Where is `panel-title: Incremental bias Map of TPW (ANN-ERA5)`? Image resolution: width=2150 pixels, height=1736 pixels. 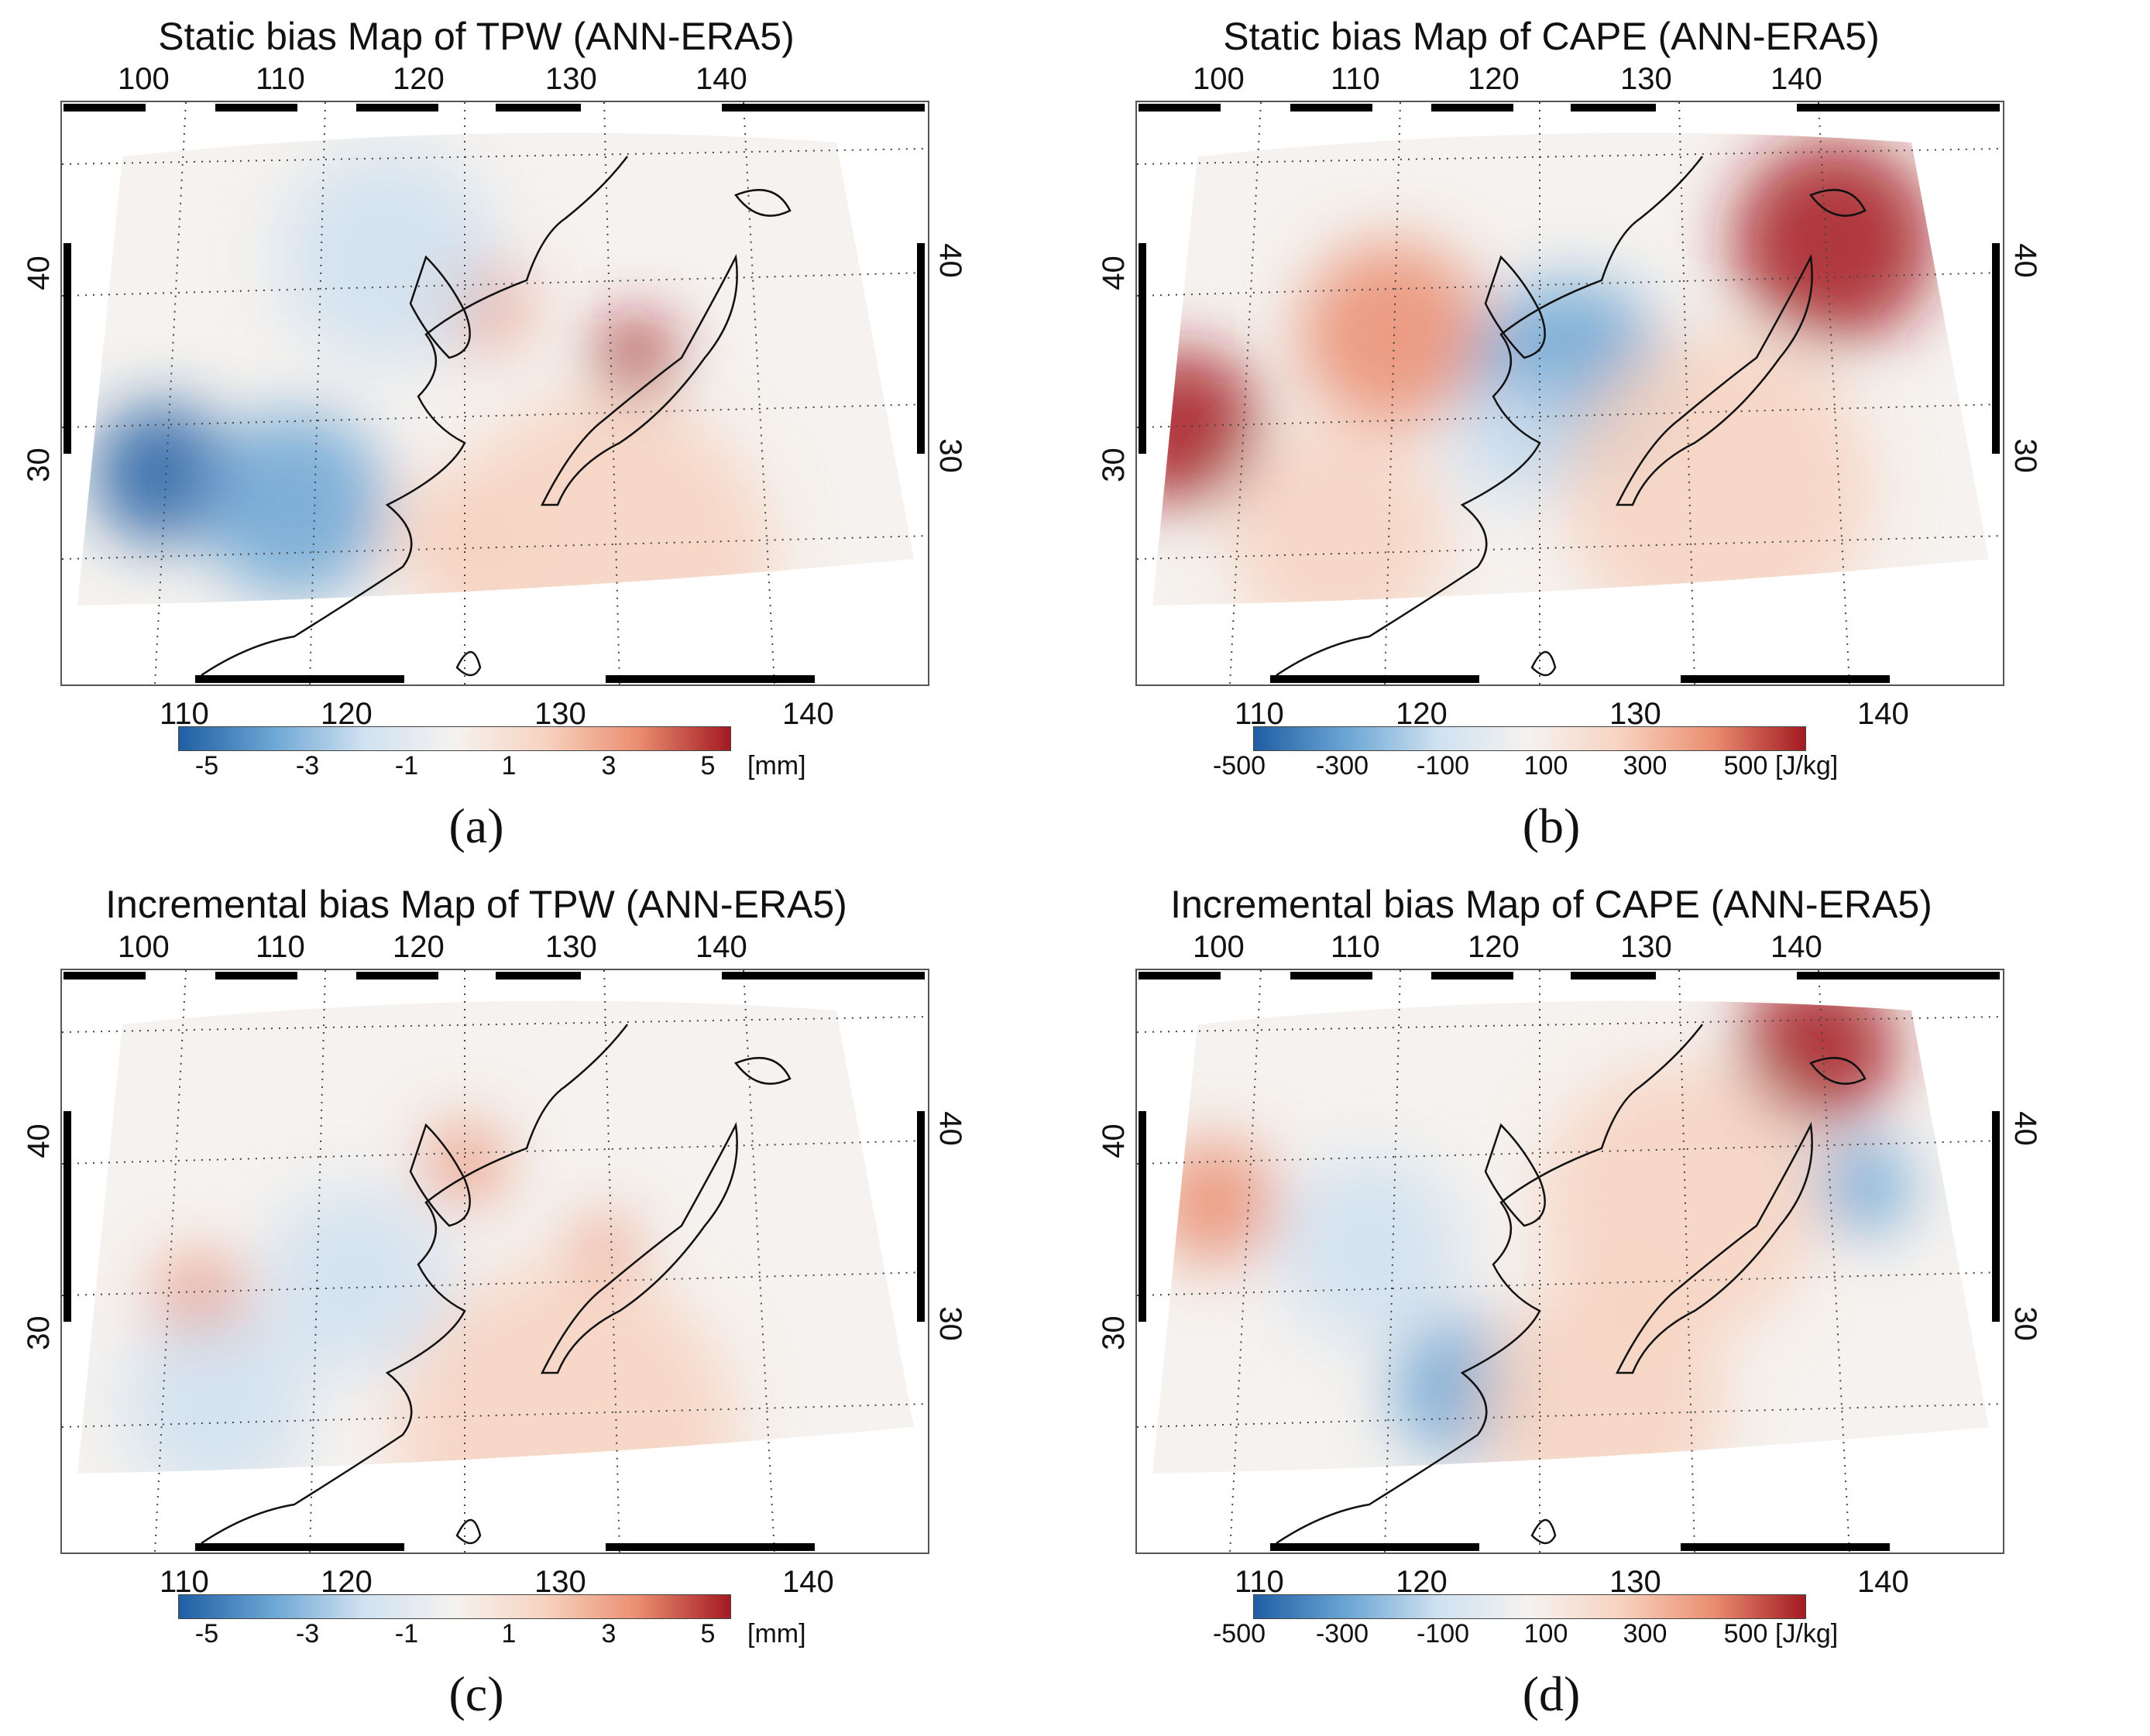 panel-title: Incremental bias Map of TPW (ANN-ERA5) is located at coordinates (476, 904).